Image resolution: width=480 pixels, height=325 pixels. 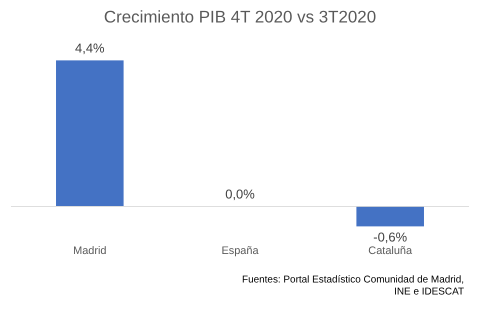 I want to click on data-label: 0,0%, so click(x=240, y=194).